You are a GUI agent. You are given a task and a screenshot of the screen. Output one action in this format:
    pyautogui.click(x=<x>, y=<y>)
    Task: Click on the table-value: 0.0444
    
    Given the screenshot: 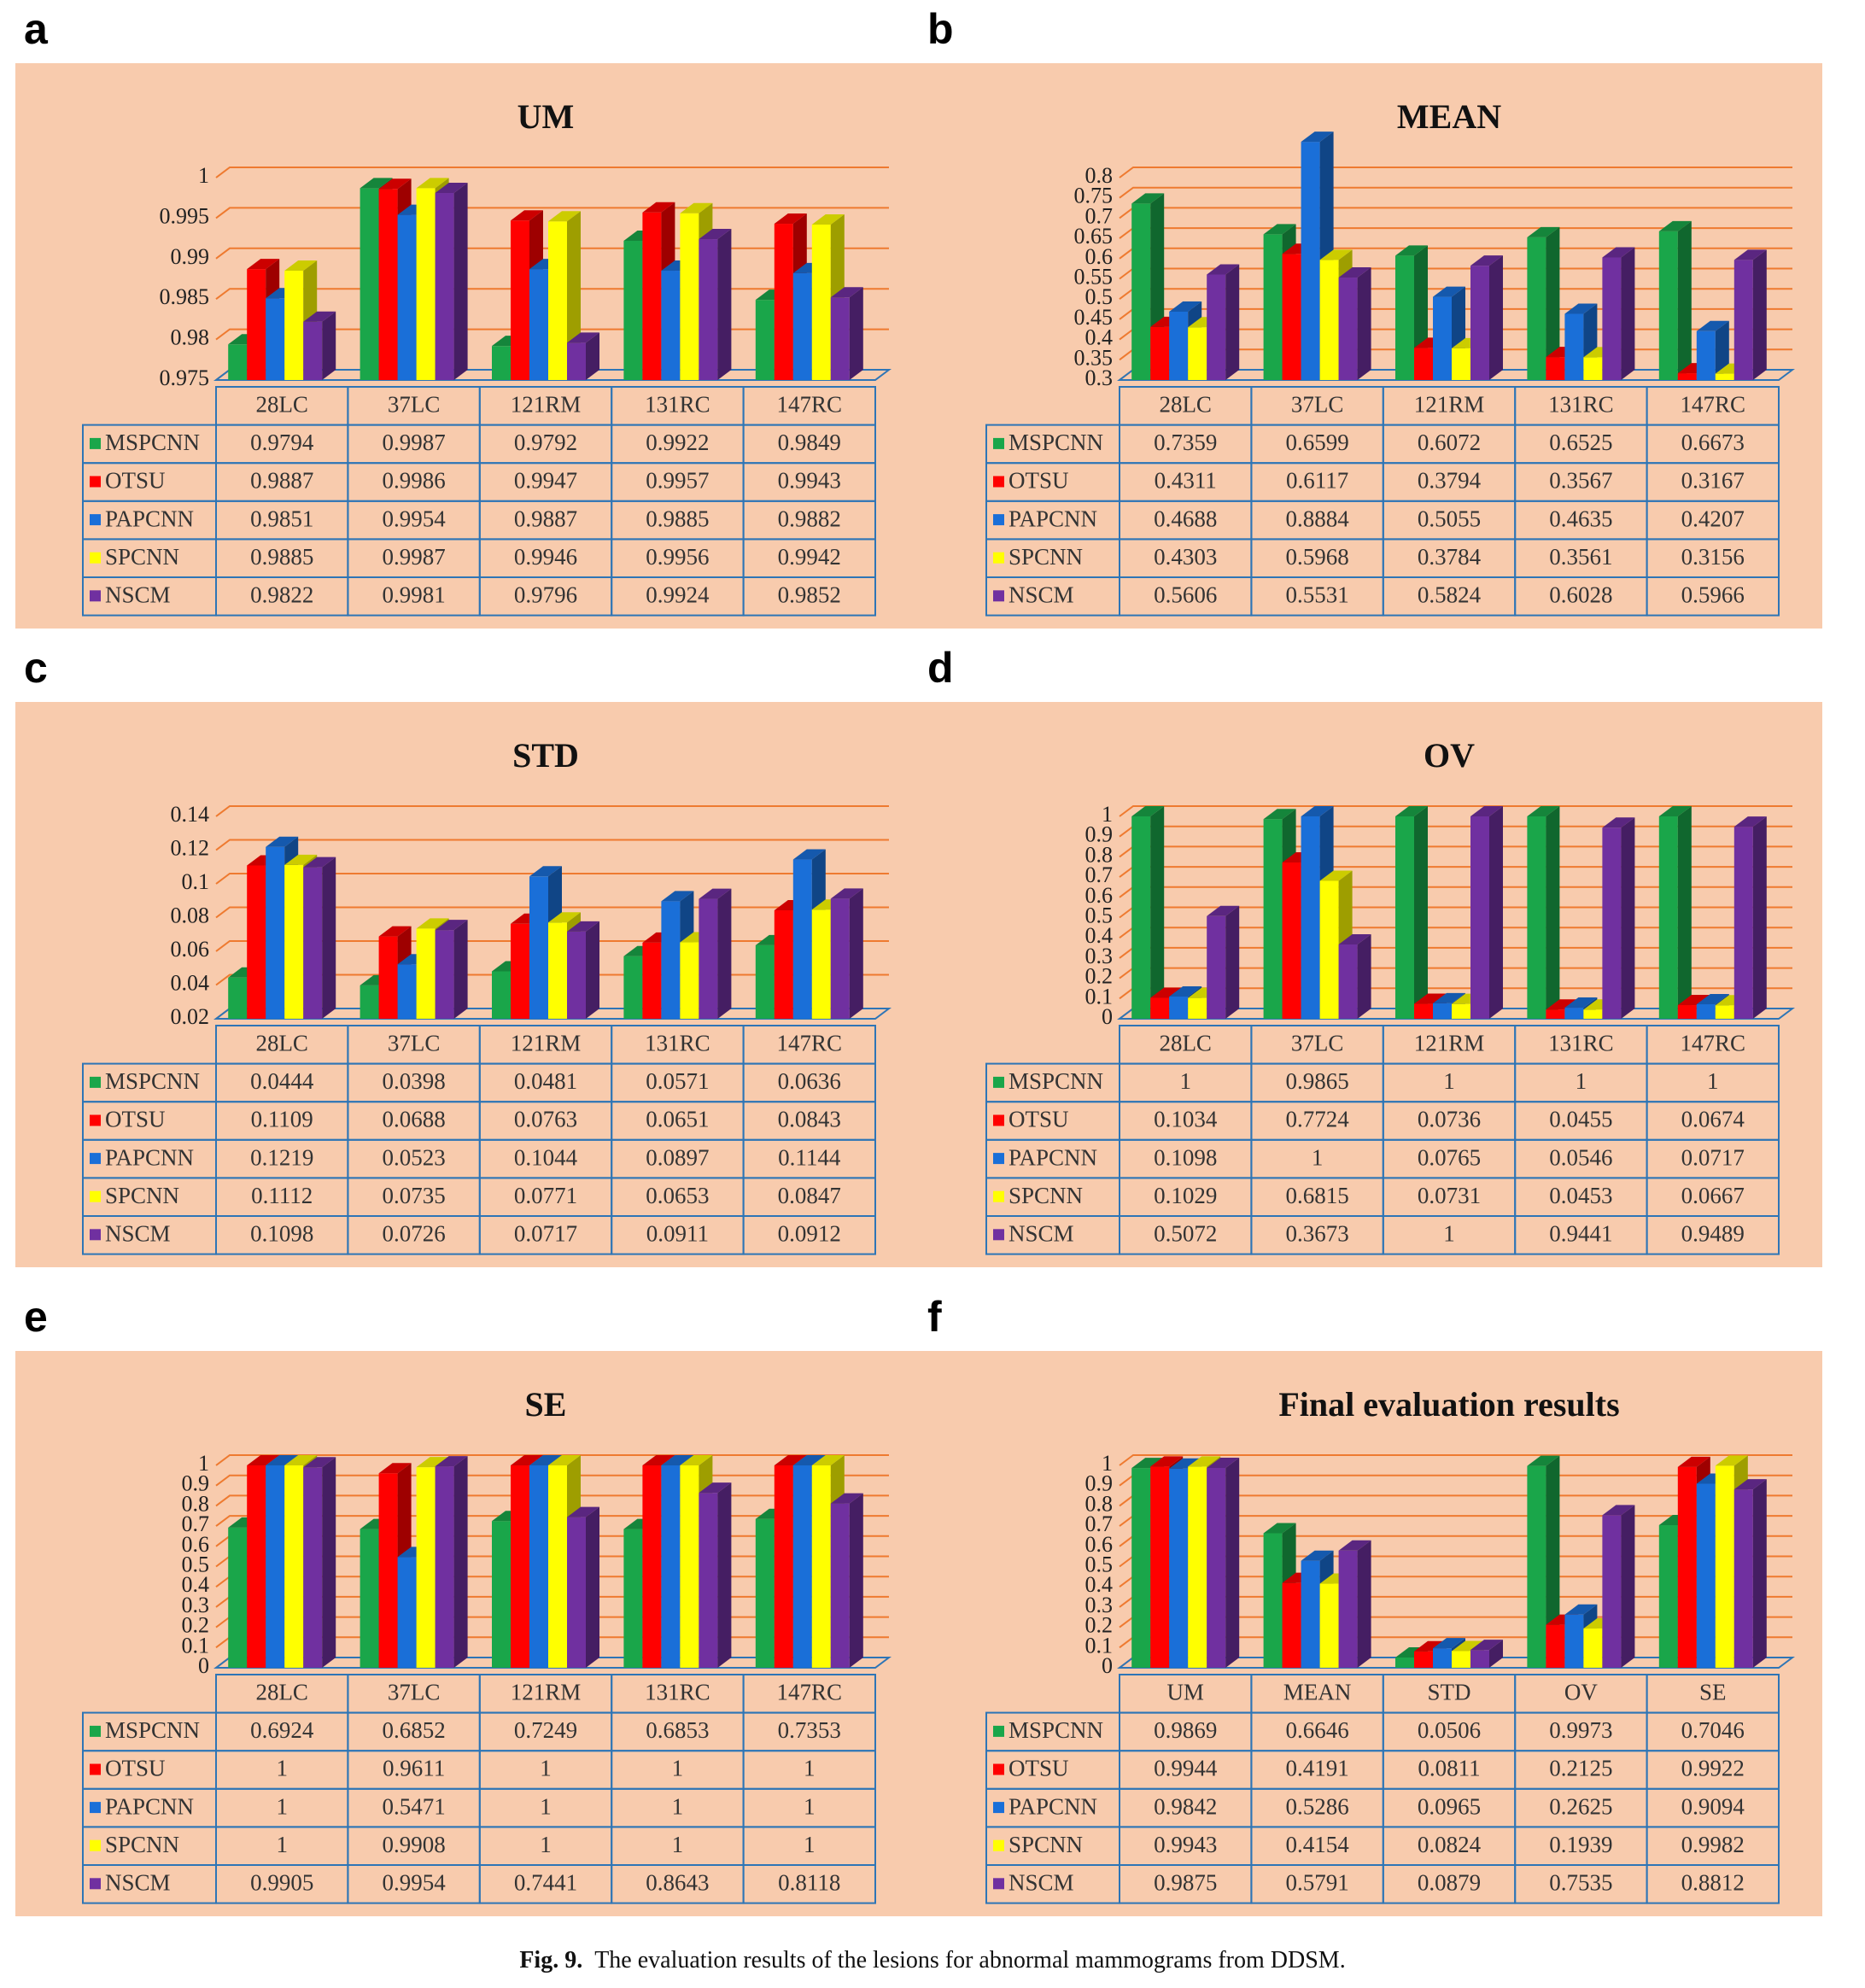 What is the action you would take?
    pyautogui.click(x=282, y=1081)
    